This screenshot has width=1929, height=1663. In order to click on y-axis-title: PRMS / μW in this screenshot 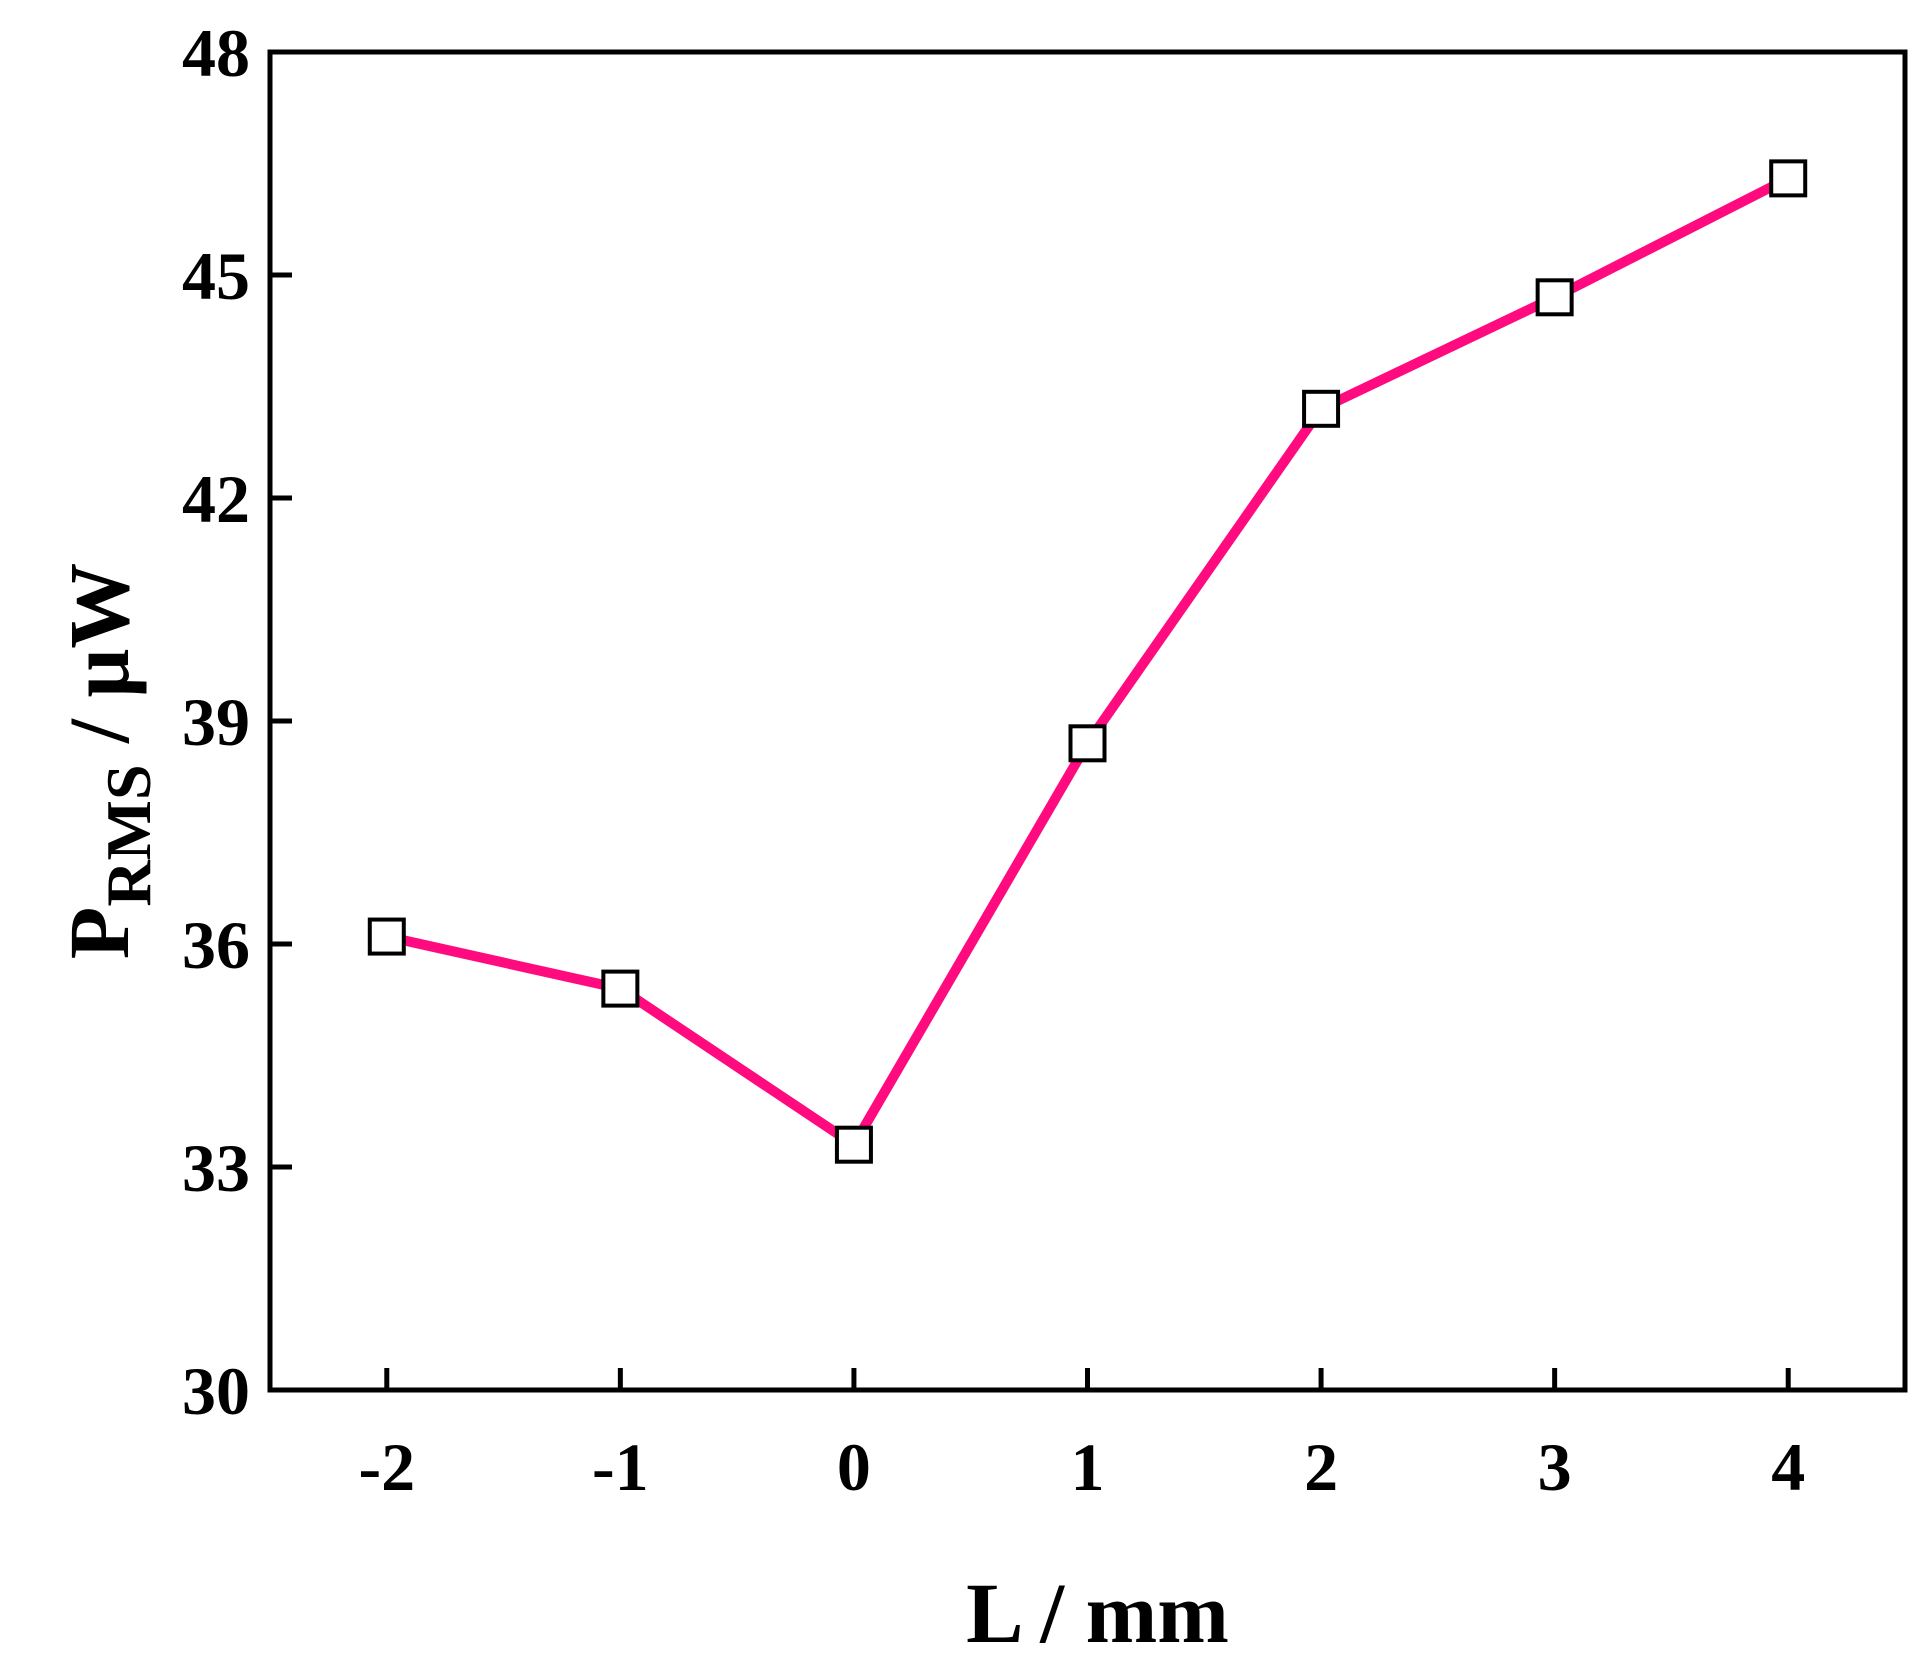, I will do `click(107, 761)`.